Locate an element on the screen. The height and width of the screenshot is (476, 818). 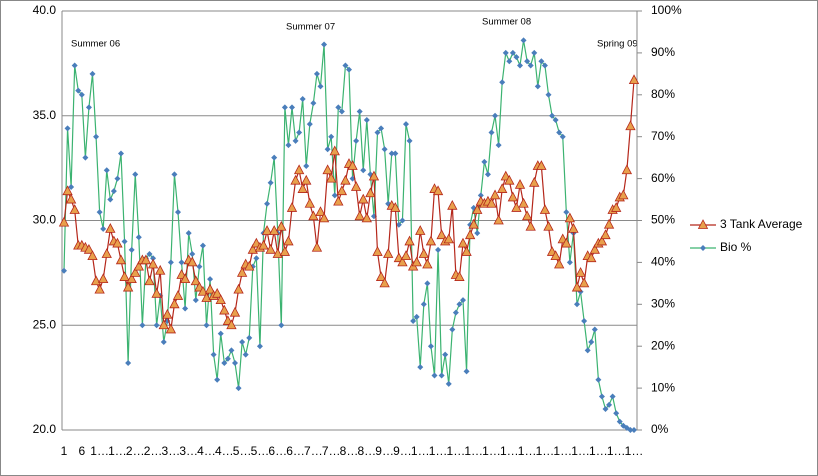
y-tick-label: 35.0 is located at coordinates (45, 115).